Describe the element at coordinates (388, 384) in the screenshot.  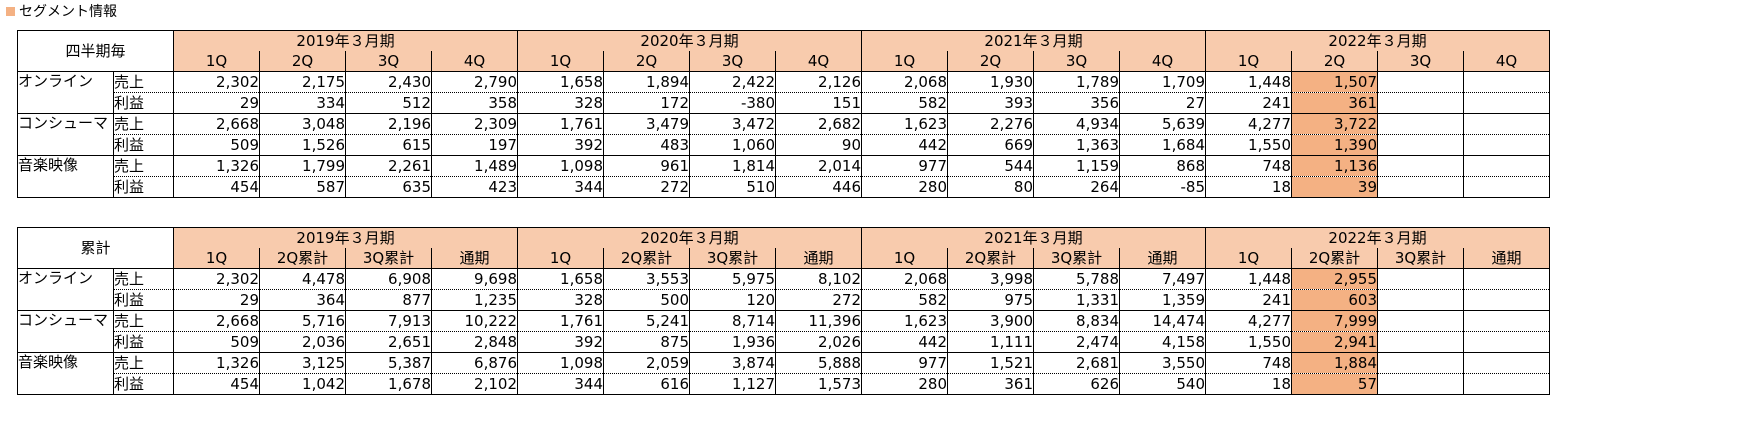
I see `value-cell: 1,678` at that location.